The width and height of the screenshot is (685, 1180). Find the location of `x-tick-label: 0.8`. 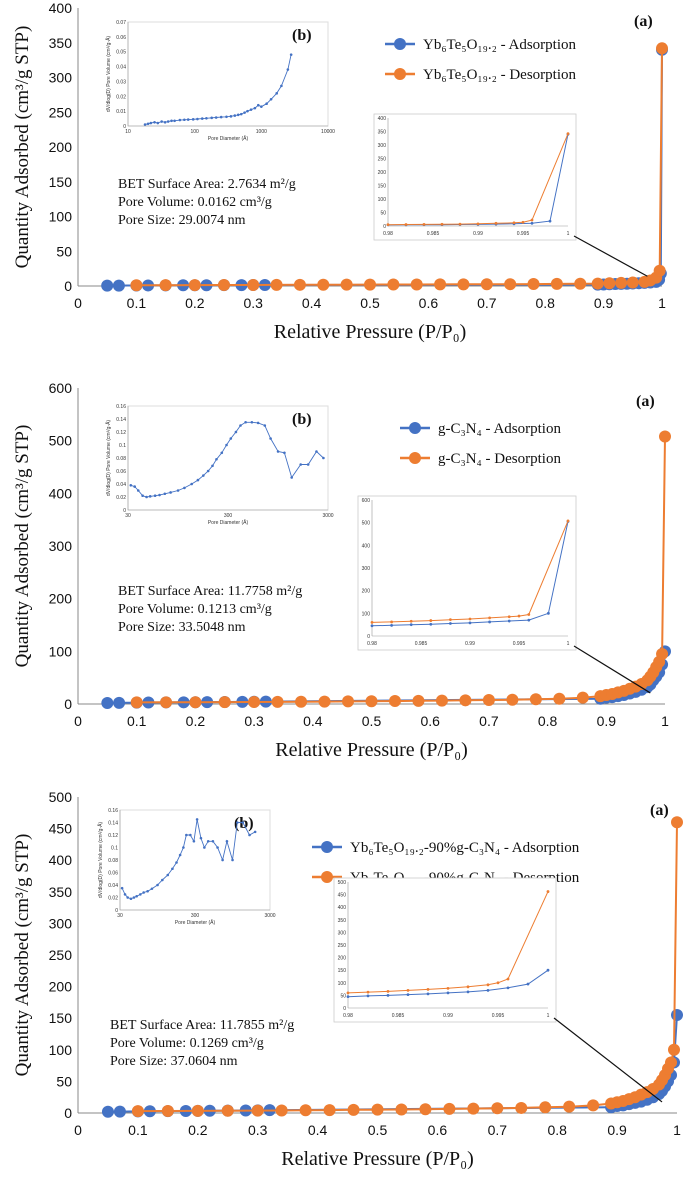

x-tick-label: 0.8 is located at coordinates (545, 303).